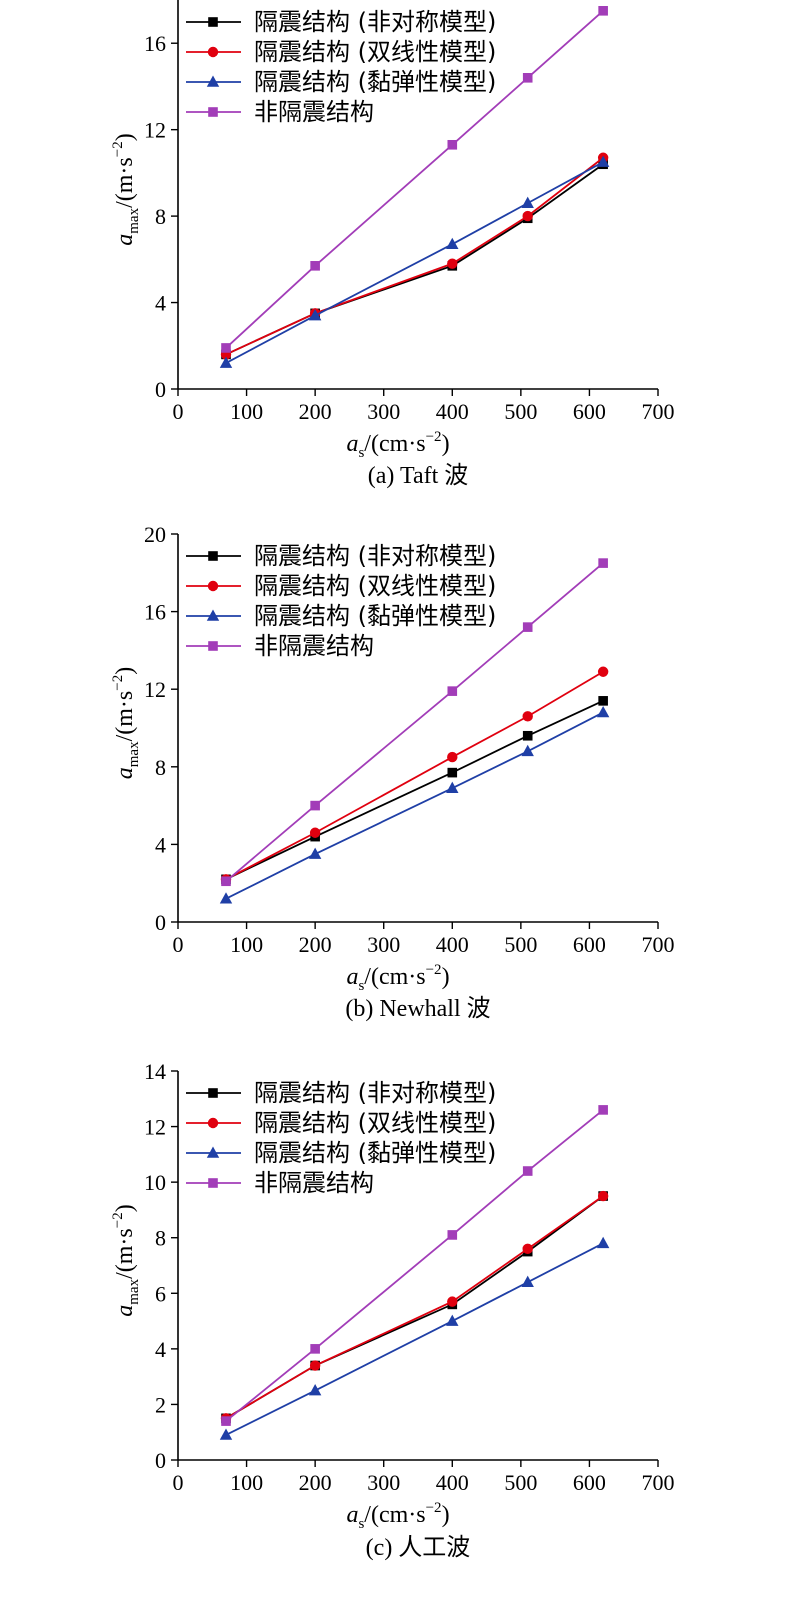 This screenshot has width=800, height=1624. What do you see at coordinates (155, 1071) in the screenshot?
I see `y-tick-label: 14` at bounding box center [155, 1071].